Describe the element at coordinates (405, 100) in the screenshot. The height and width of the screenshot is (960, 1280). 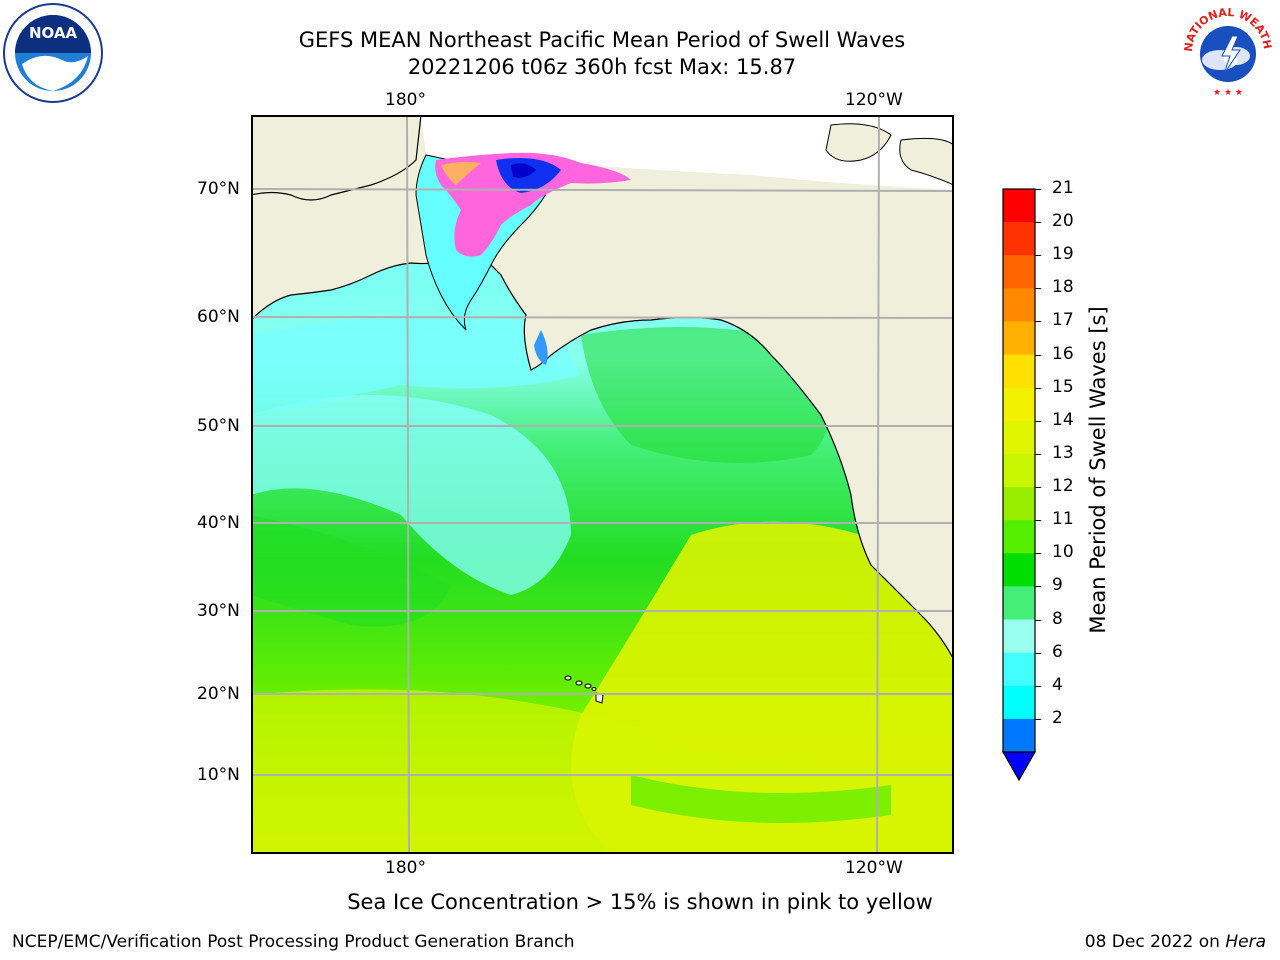
I see `lon-label-top-180: 180°` at that location.